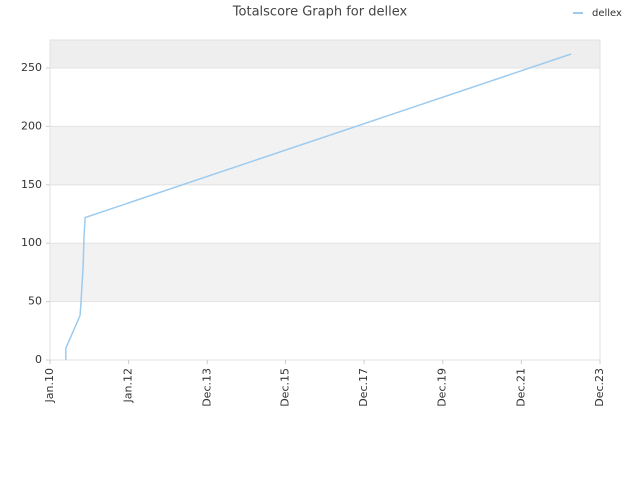  What do you see at coordinates (31, 67) in the screenshot?
I see `y-tick-label: 250` at bounding box center [31, 67].